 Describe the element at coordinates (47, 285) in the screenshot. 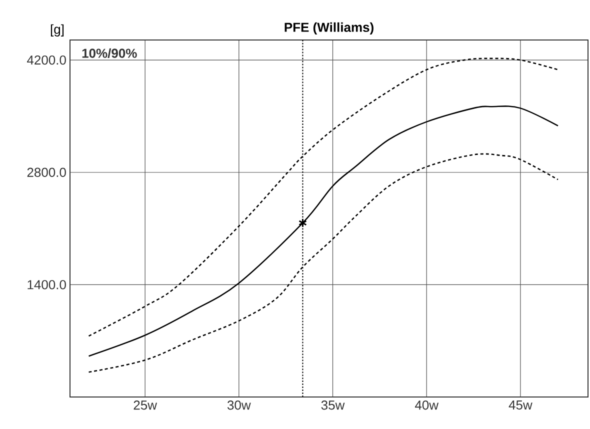

I see `y-tick-label: 1400.0` at that location.